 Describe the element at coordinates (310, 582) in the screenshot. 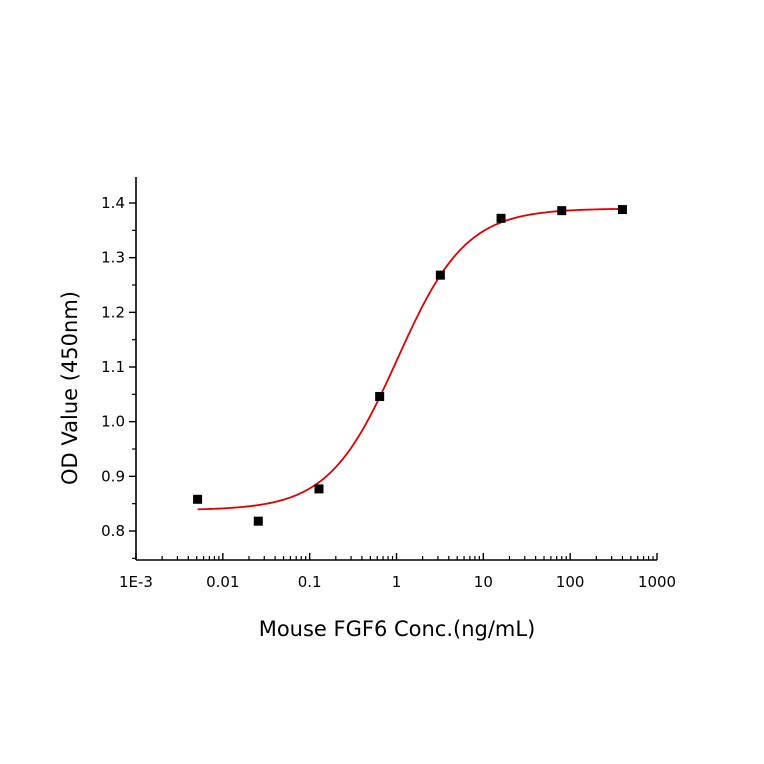

I see `x-tick-label: 0.1` at that location.